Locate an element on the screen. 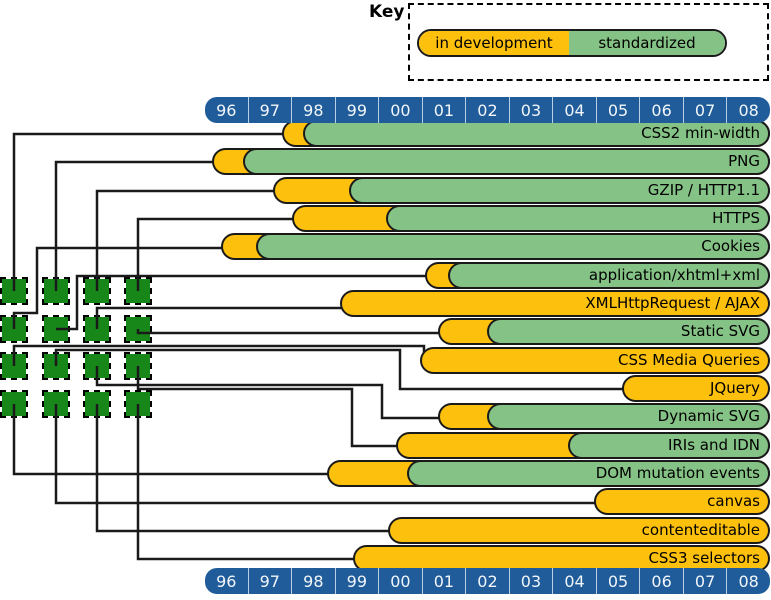  standardized-segment-iris-and-idn is located at coordinates (669, 445).